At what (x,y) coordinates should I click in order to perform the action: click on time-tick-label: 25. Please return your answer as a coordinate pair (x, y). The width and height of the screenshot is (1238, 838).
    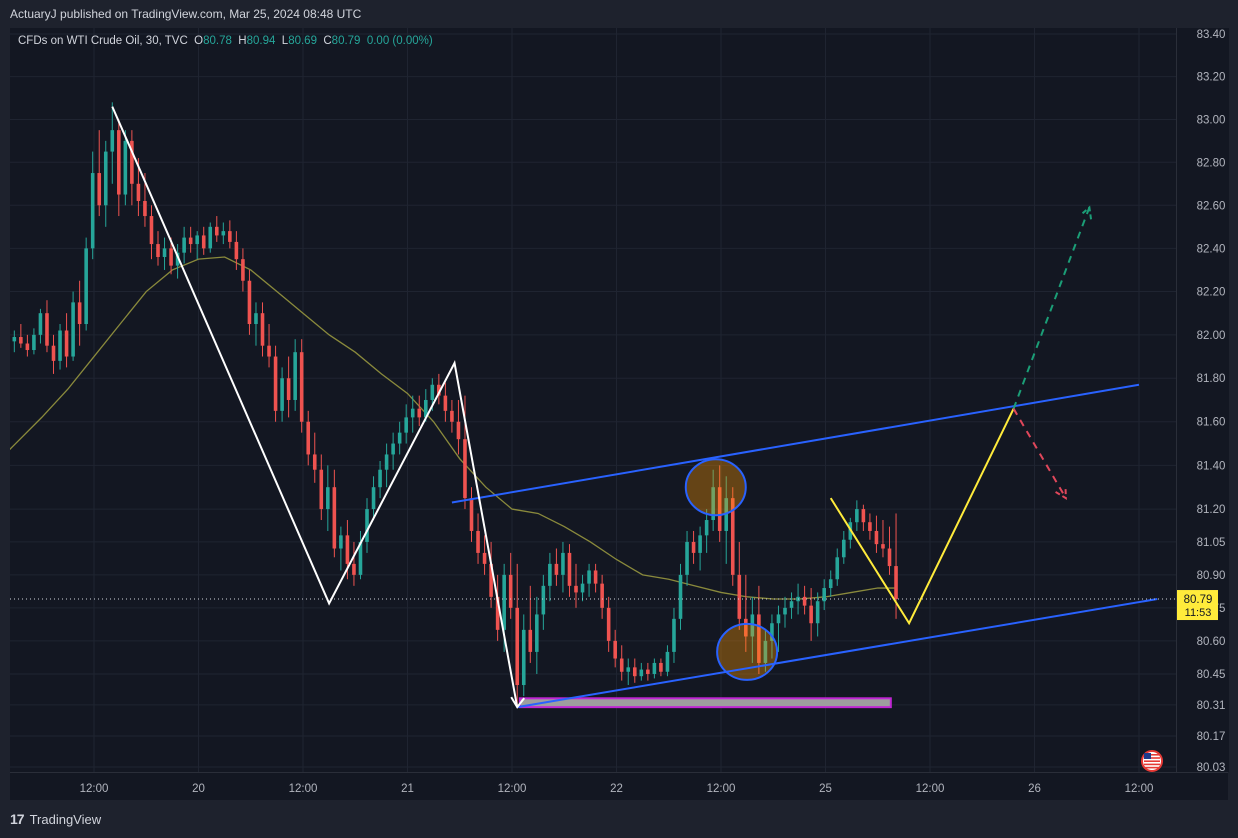
    Looking at the image, I should click on (825, 789).